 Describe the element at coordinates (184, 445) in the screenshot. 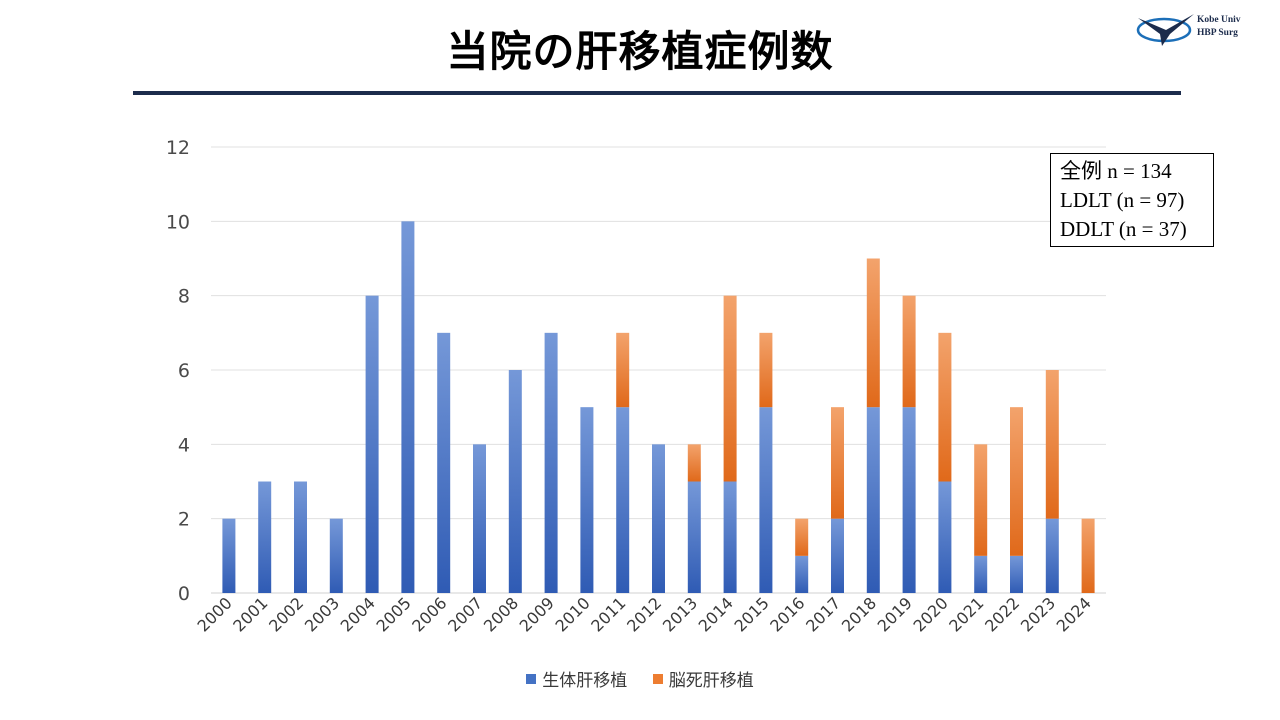

I see `y-tick-label: 4` at that location.